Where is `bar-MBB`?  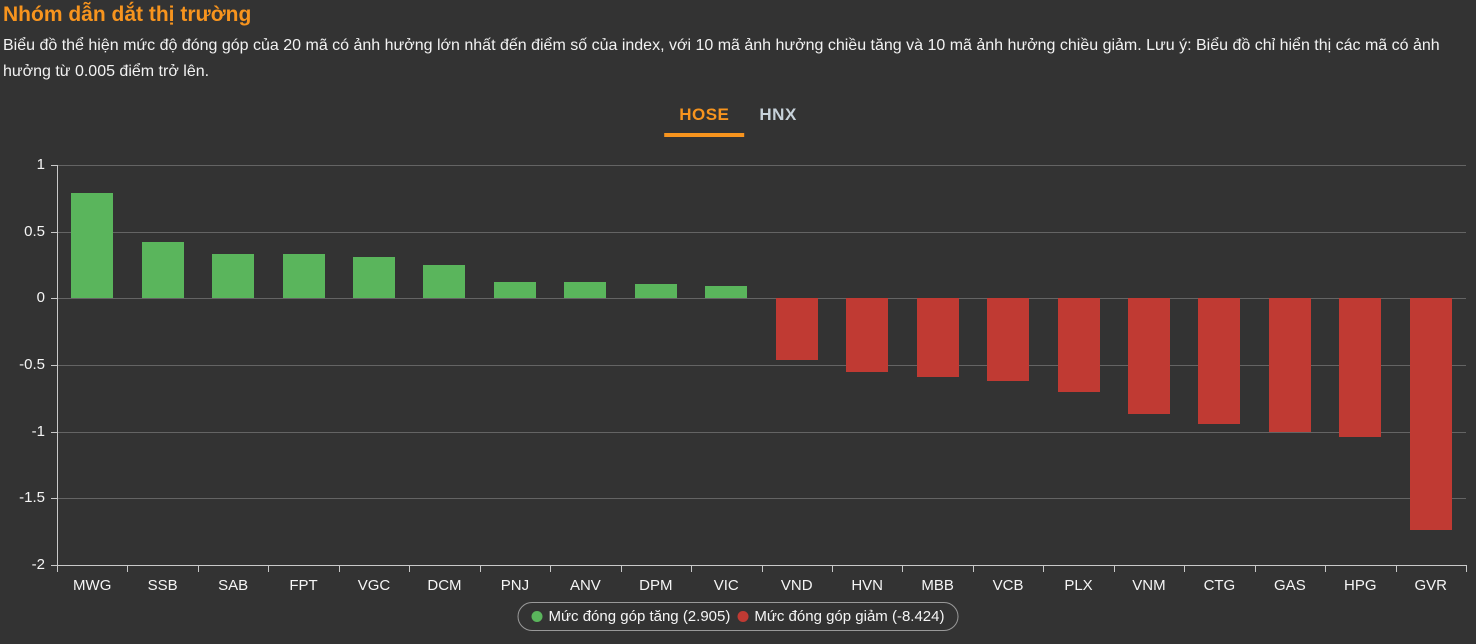
bar-MBB is located at coordinates (937, 337).